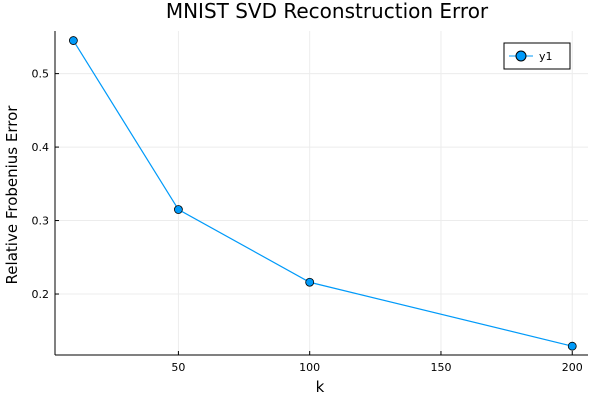 This screenshot has height=400, width=600. I want to click on legend: y1, so click(537, 56).